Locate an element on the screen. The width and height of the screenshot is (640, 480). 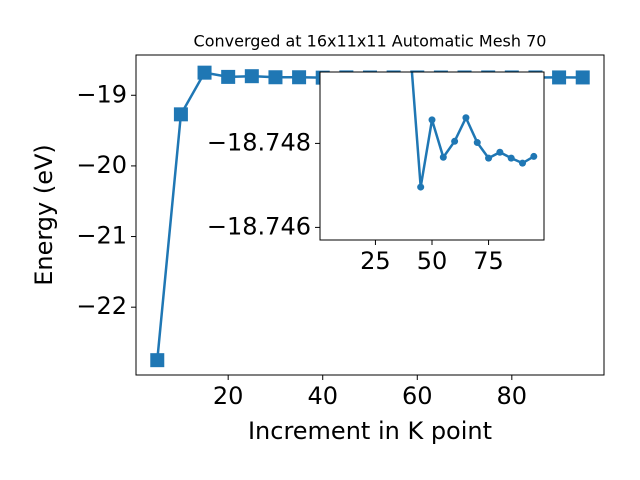
x-tick-label: 50 is located at coordinates (432, 261).